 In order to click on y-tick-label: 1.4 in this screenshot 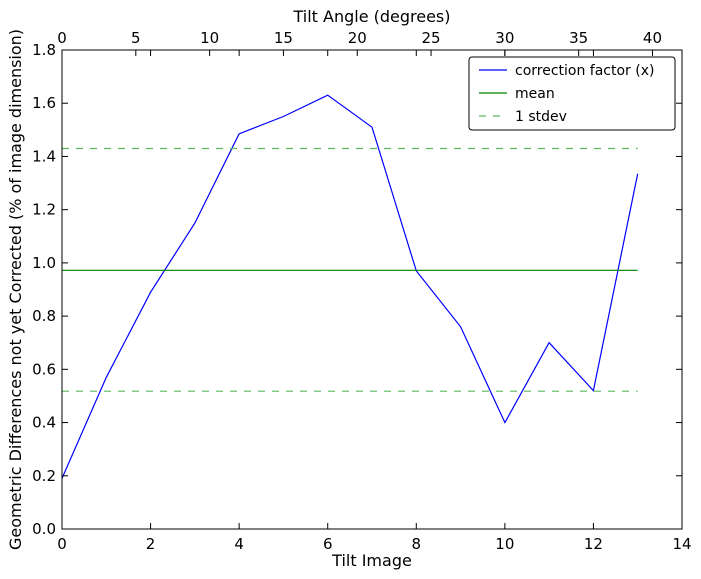, I will do `click(44, 156)`.